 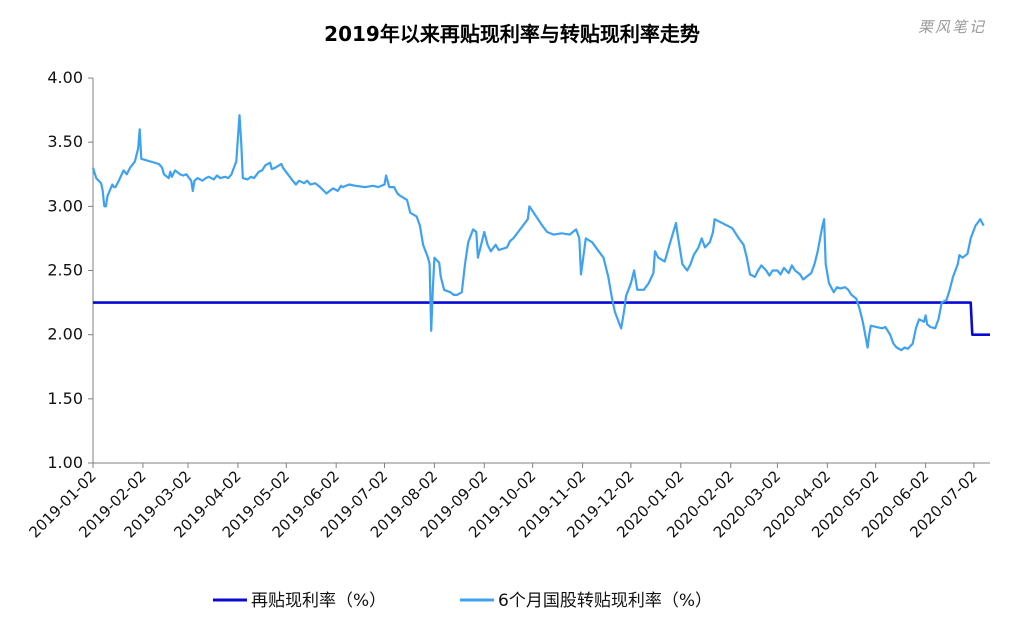 I want to click on watermark: 栗风笔记, so click(x=951, y=27).